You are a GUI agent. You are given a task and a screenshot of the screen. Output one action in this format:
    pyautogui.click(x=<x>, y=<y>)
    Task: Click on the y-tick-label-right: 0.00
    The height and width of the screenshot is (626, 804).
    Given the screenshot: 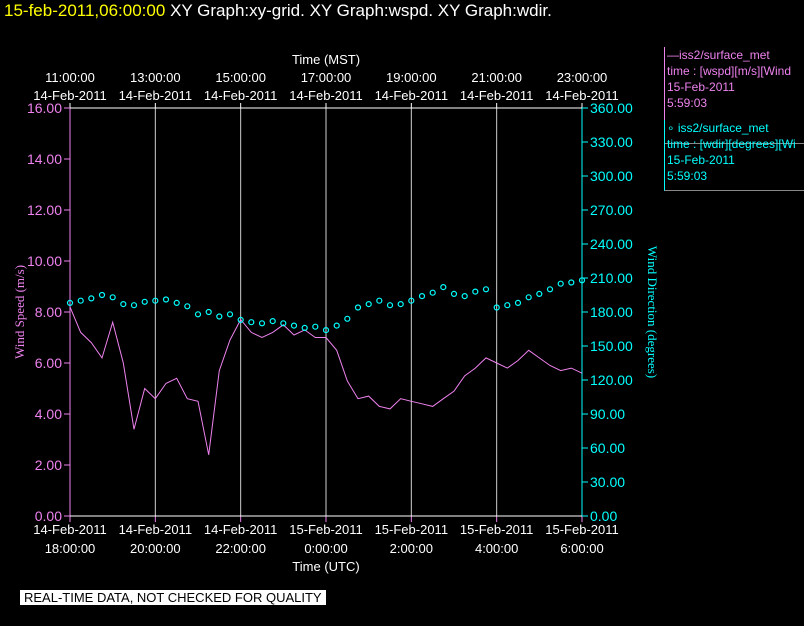 What is the action you would take?
    pyautogui.click(x=603, y=516)
    